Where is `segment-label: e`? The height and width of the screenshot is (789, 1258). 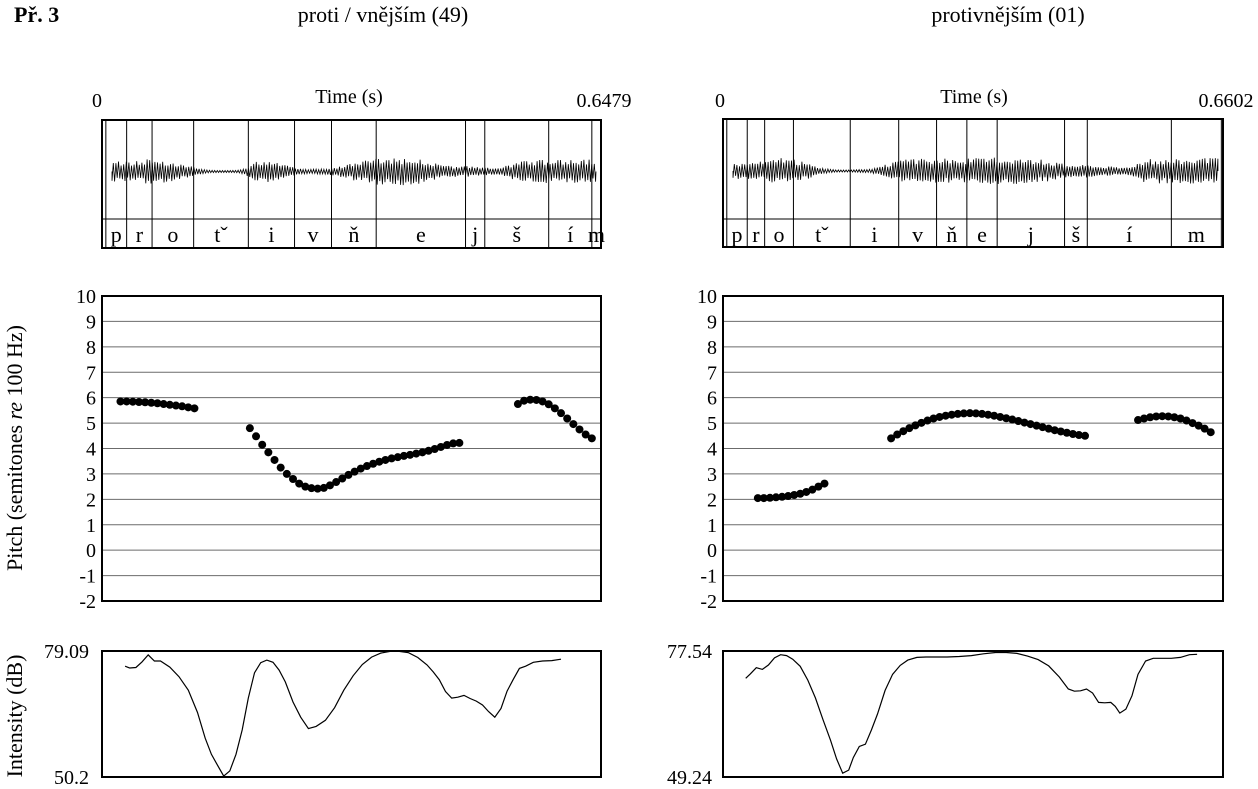
segment-label: e is located at coordinates (982, 234).